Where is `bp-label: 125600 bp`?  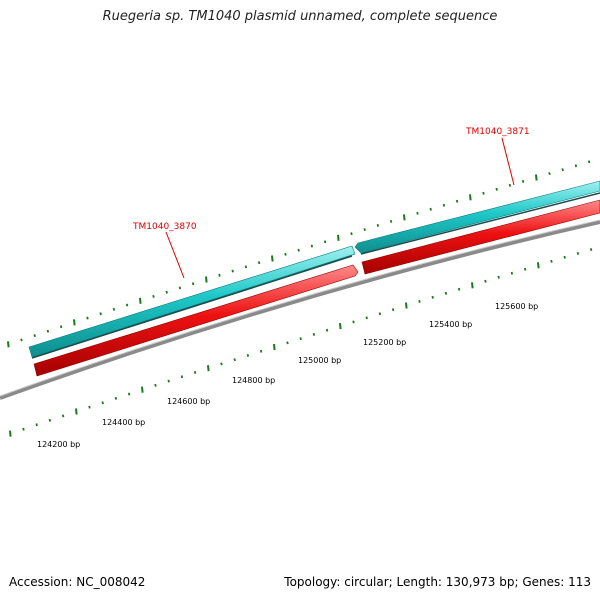 bp-label: 125600 bp is located at coordinates (516, 306).